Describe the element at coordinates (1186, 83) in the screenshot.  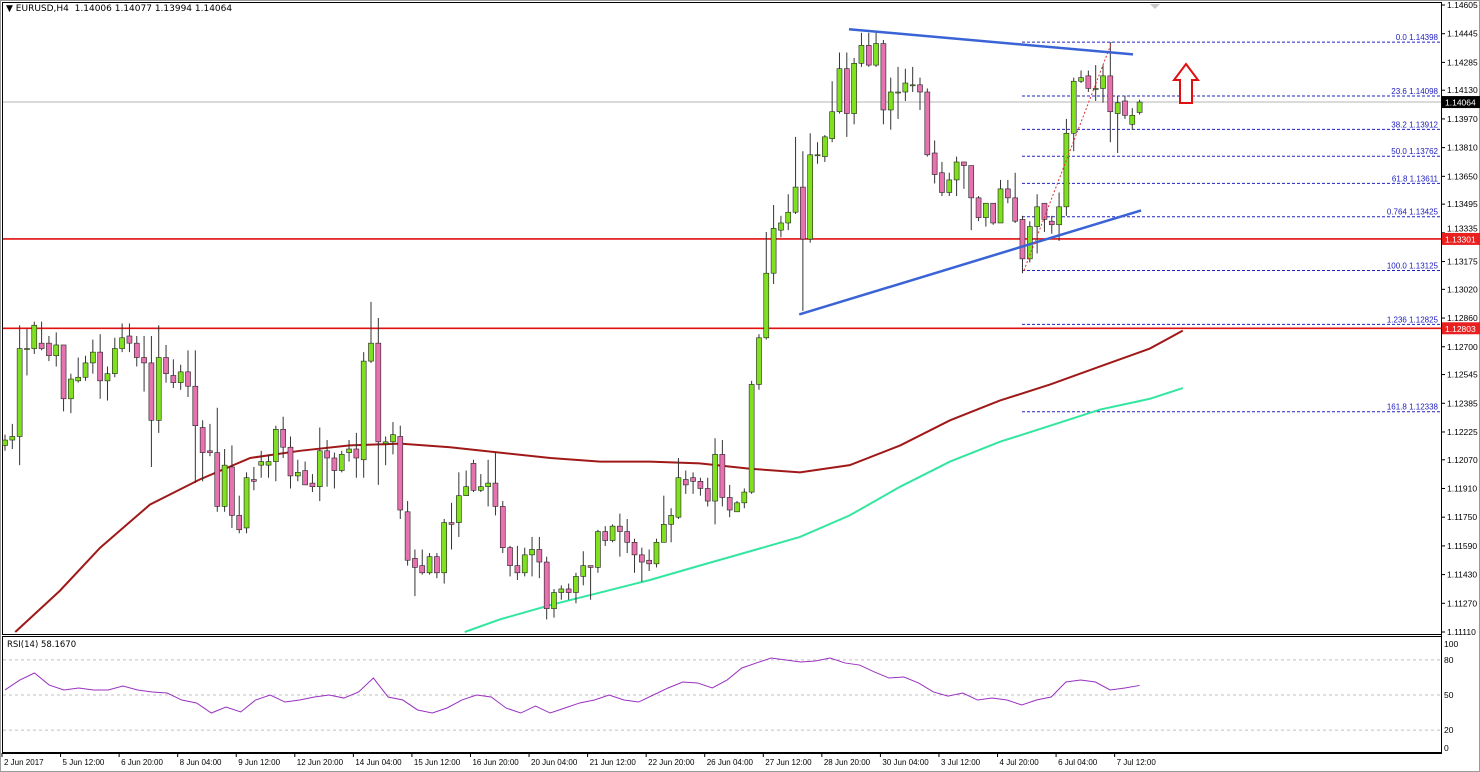
I see `up-arrow-outline-icon` at that location.